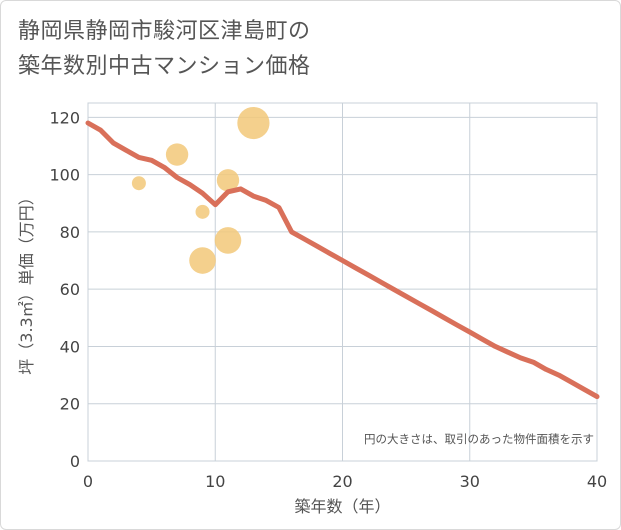  Describe the element at coordinates (88, 481) in the screenshot. I see `x-tick-label: 0` at that location.